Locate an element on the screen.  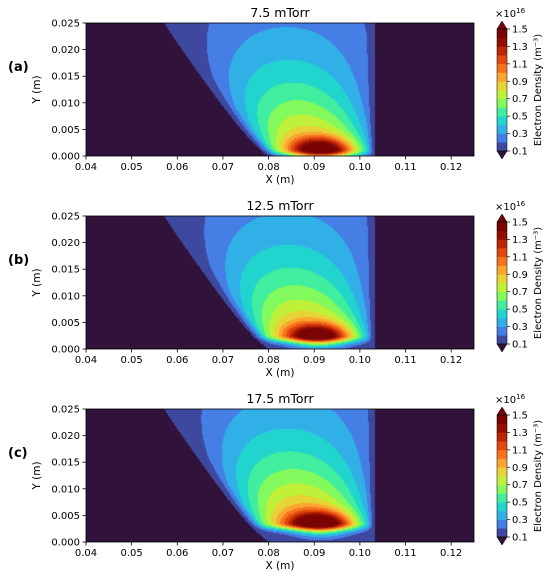
panel-label: (a) is located at coordinates (18, 67).